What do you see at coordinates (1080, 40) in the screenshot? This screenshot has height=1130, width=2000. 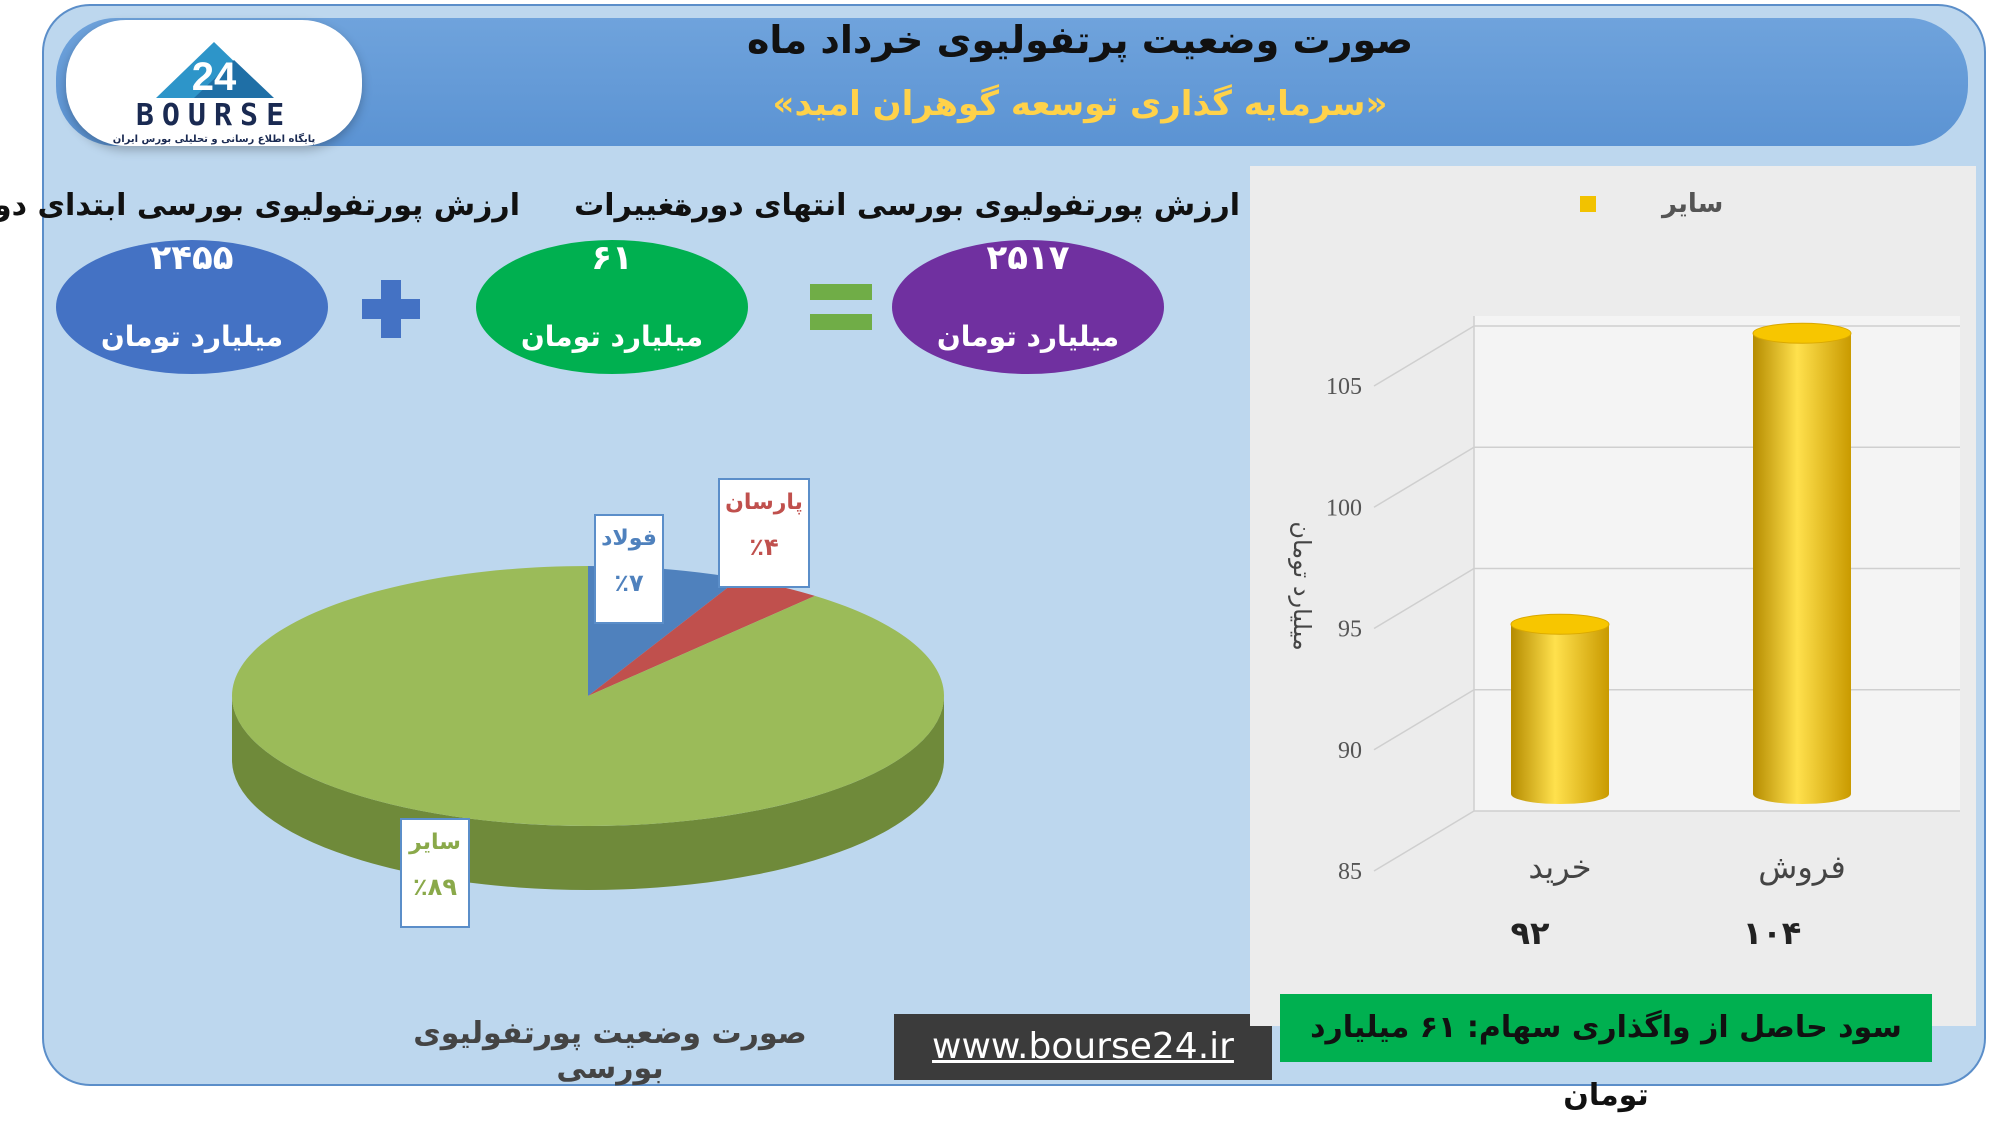 I see `page-title: صورت وضعیت پرتفولیوی خرداد ماه` at bounding box center [1080, 40].